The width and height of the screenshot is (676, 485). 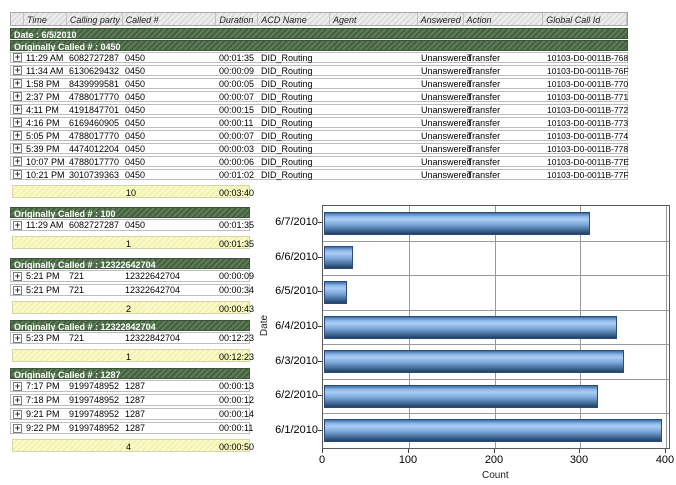 I want to click on cell-time: 11:34 AM, so click(x=45, y=70).